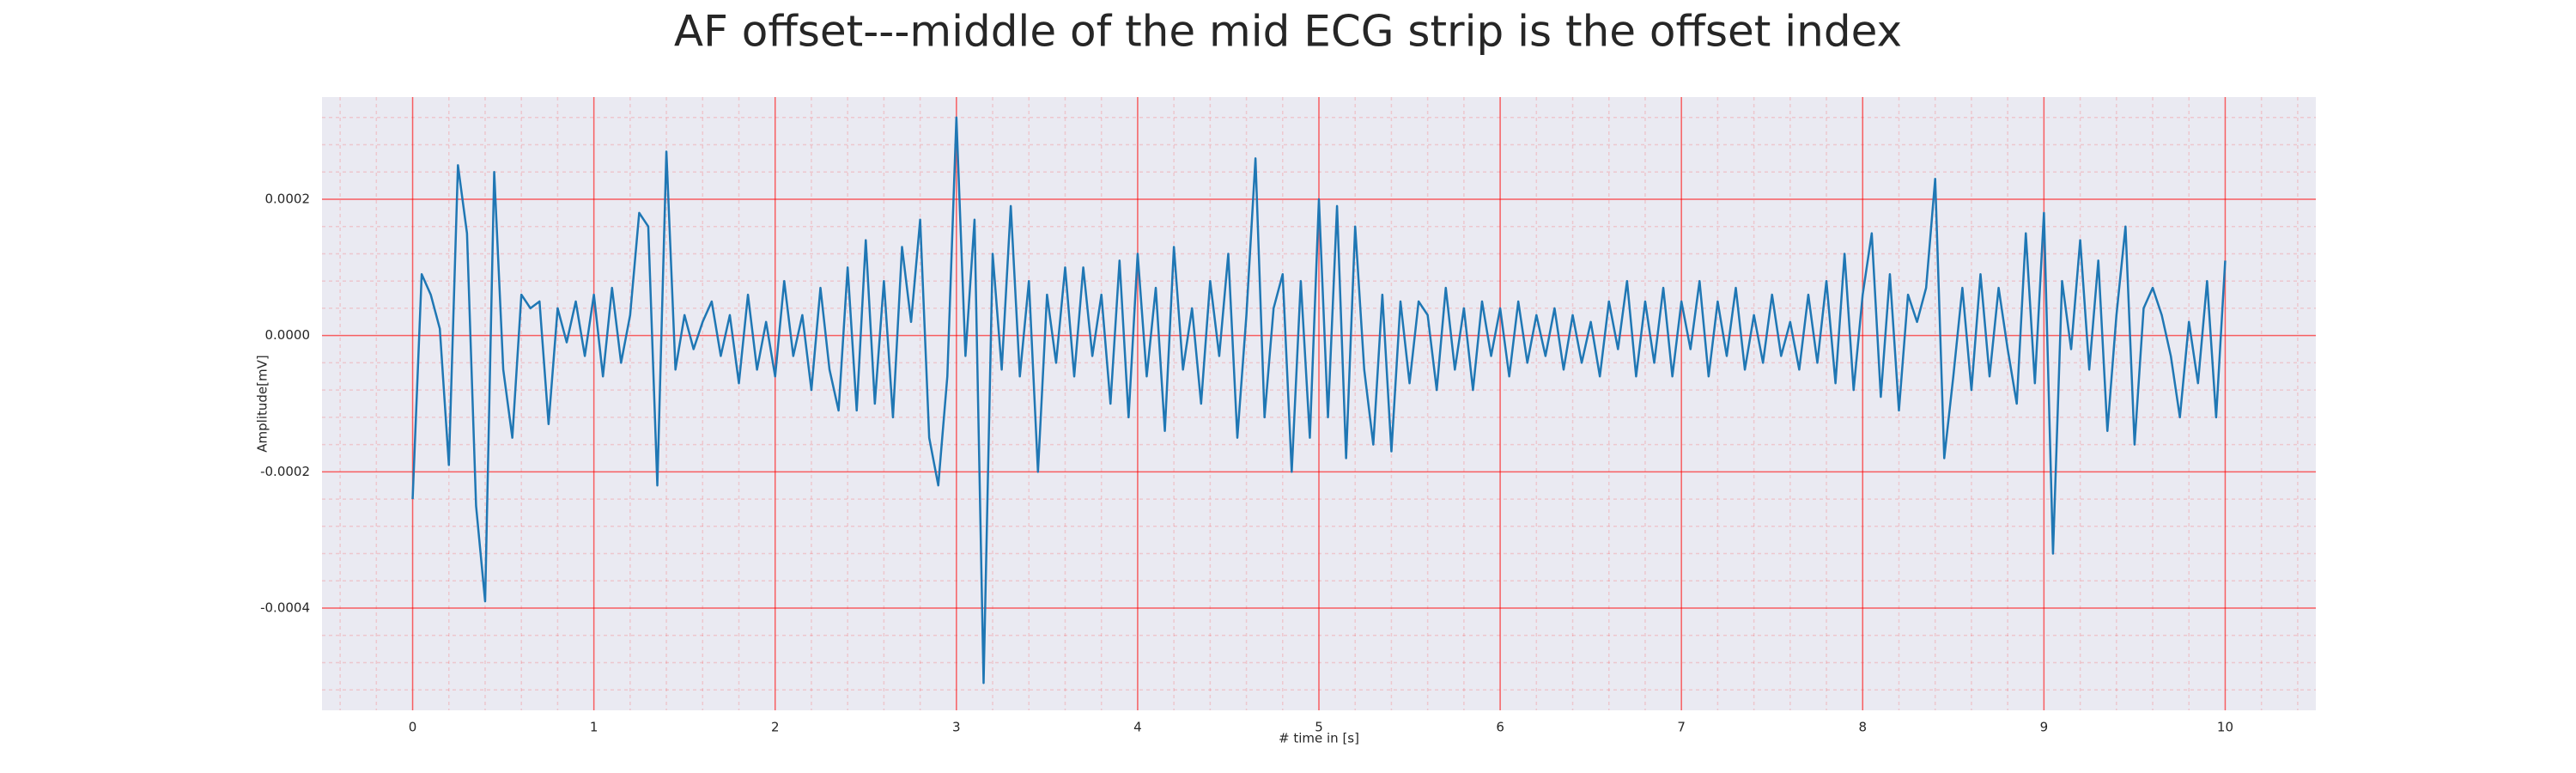  Describe the element at coordinates (288, 199) in the screenshot. I see `y-tick-label: 0.0002` at that location.